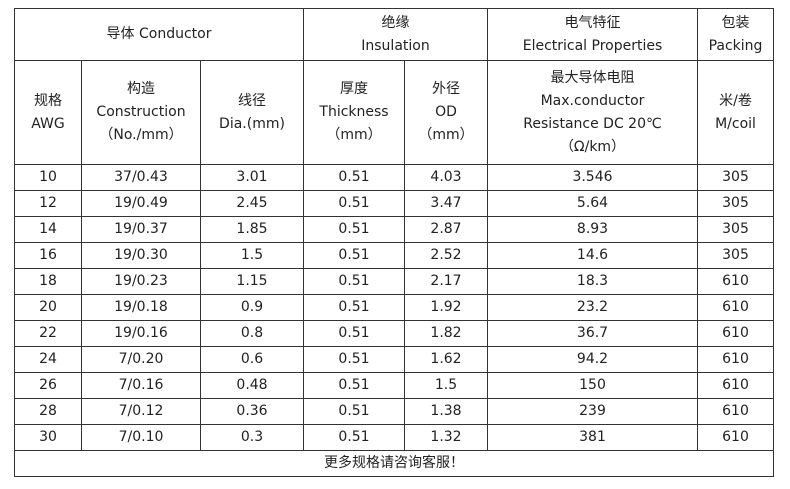 This screenshot has width=790, height=489. What do you see at coordinates (48, 123) in the screenshot?
I see `header-line: AWG` at bounding box center [48, 123].